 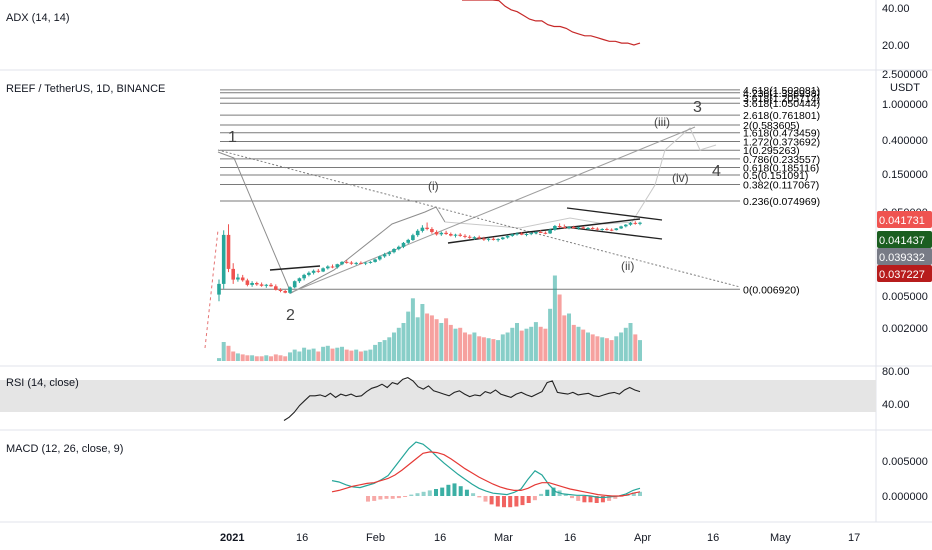 What do you see at coordinates (896, 372) in the screenshot?
I see `rsi-tick-80: 80.00` at bounding box center [896, 372].